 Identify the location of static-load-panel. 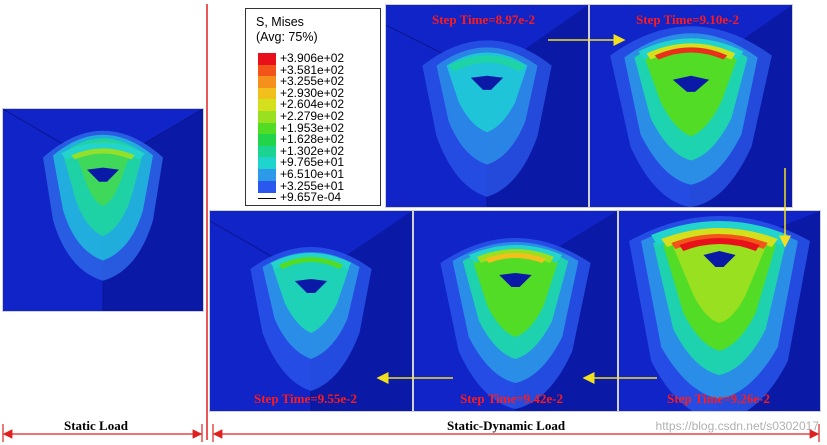
(103, 210).